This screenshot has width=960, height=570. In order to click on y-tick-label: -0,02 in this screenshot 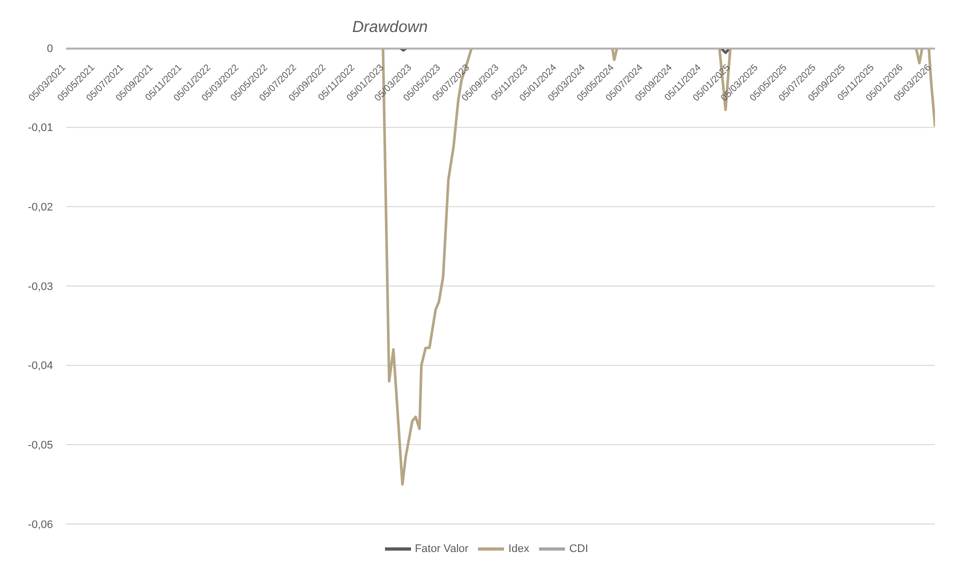, I will do `click(40, 208)`.